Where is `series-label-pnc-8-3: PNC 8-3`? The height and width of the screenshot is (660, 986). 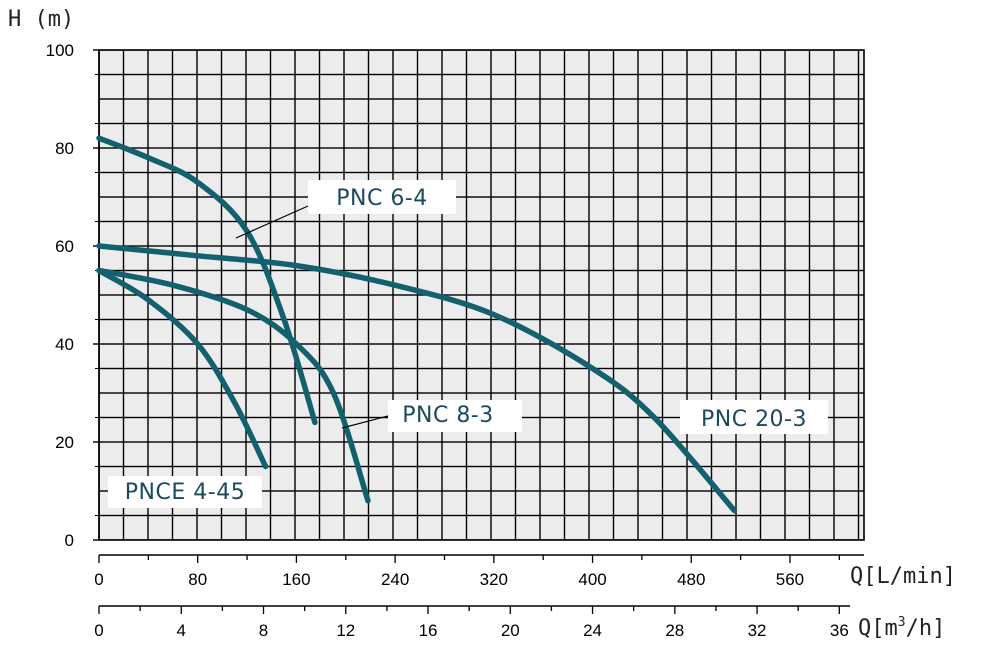
series-label-pnc-8-3: PNC 8-3 is located at coordinates (448, 415).